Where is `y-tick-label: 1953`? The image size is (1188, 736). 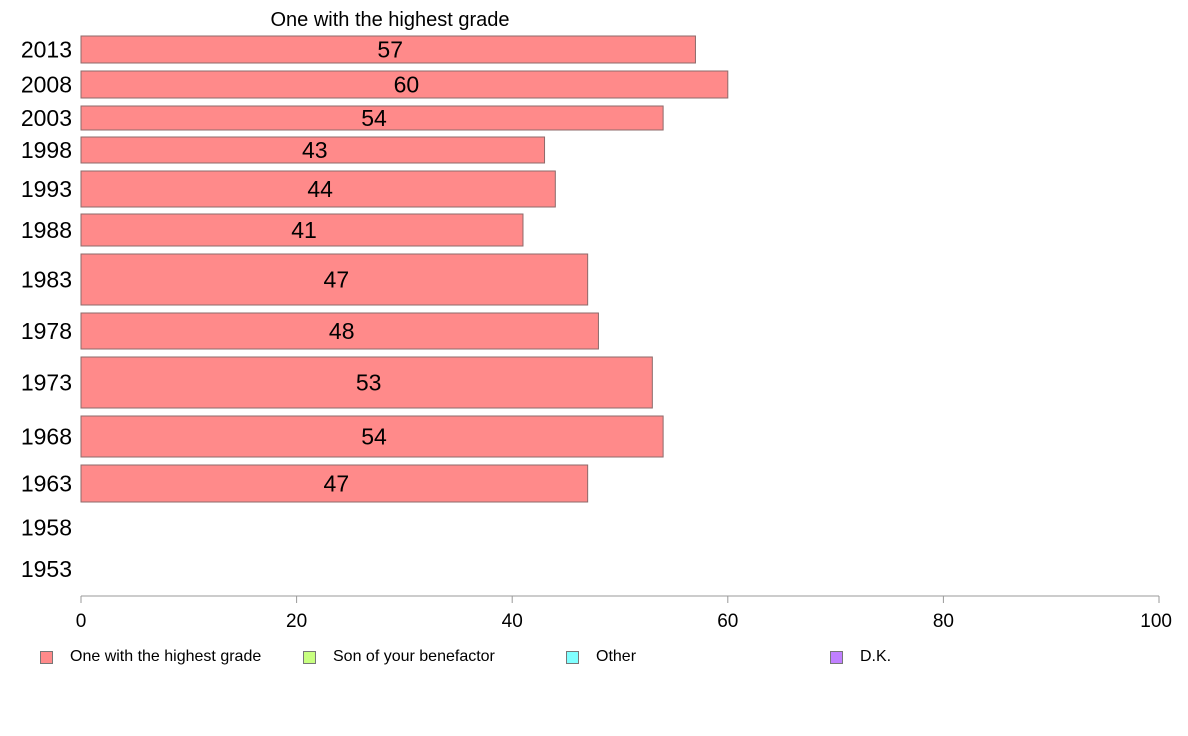 y-tick-label: 1953 is located at coordinates (46, 569).